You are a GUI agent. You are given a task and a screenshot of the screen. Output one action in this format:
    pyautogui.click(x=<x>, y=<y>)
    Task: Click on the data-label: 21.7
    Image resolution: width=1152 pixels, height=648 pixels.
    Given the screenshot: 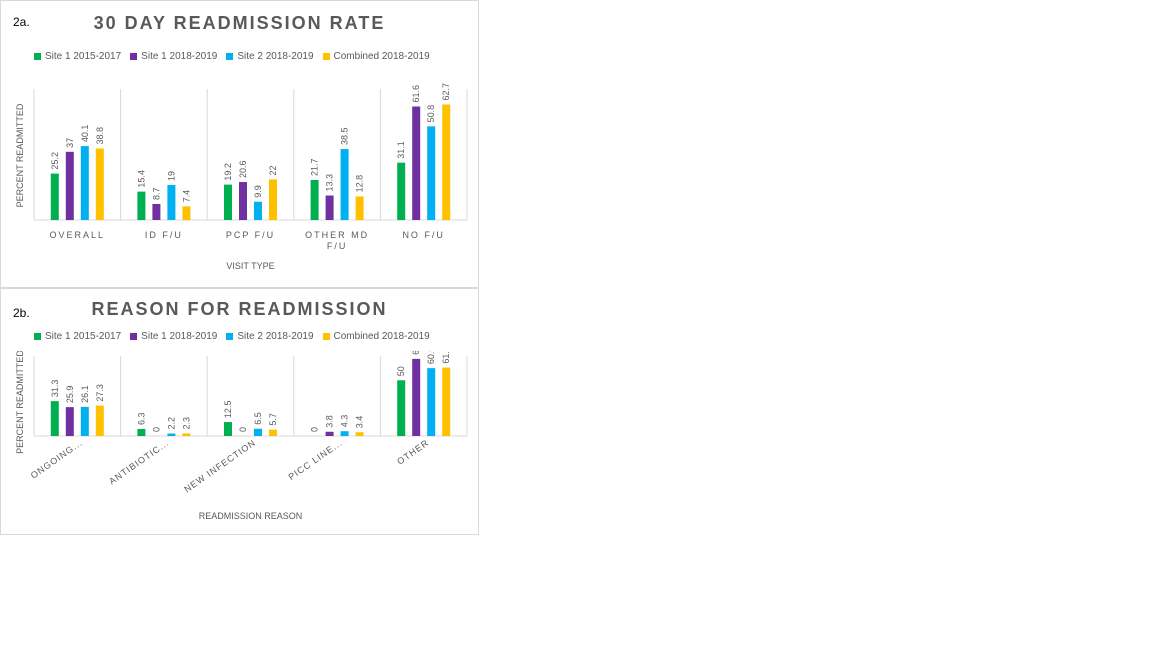 What is the action you would take?
    pyautogui.click(x=315, y=167)
    